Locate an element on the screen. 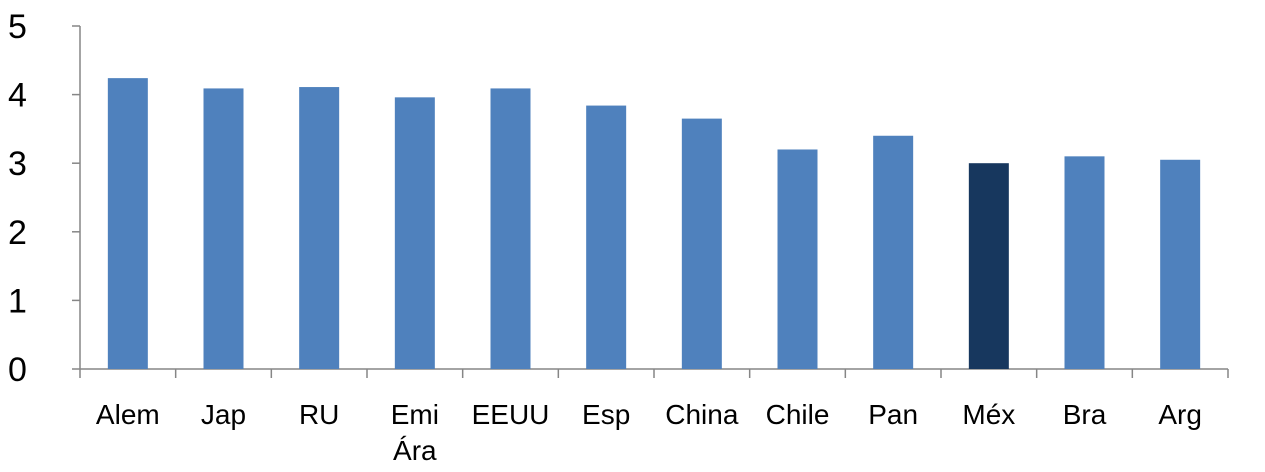 The image size is (1265, 472). x-axis is located at coordinates (654, 373).